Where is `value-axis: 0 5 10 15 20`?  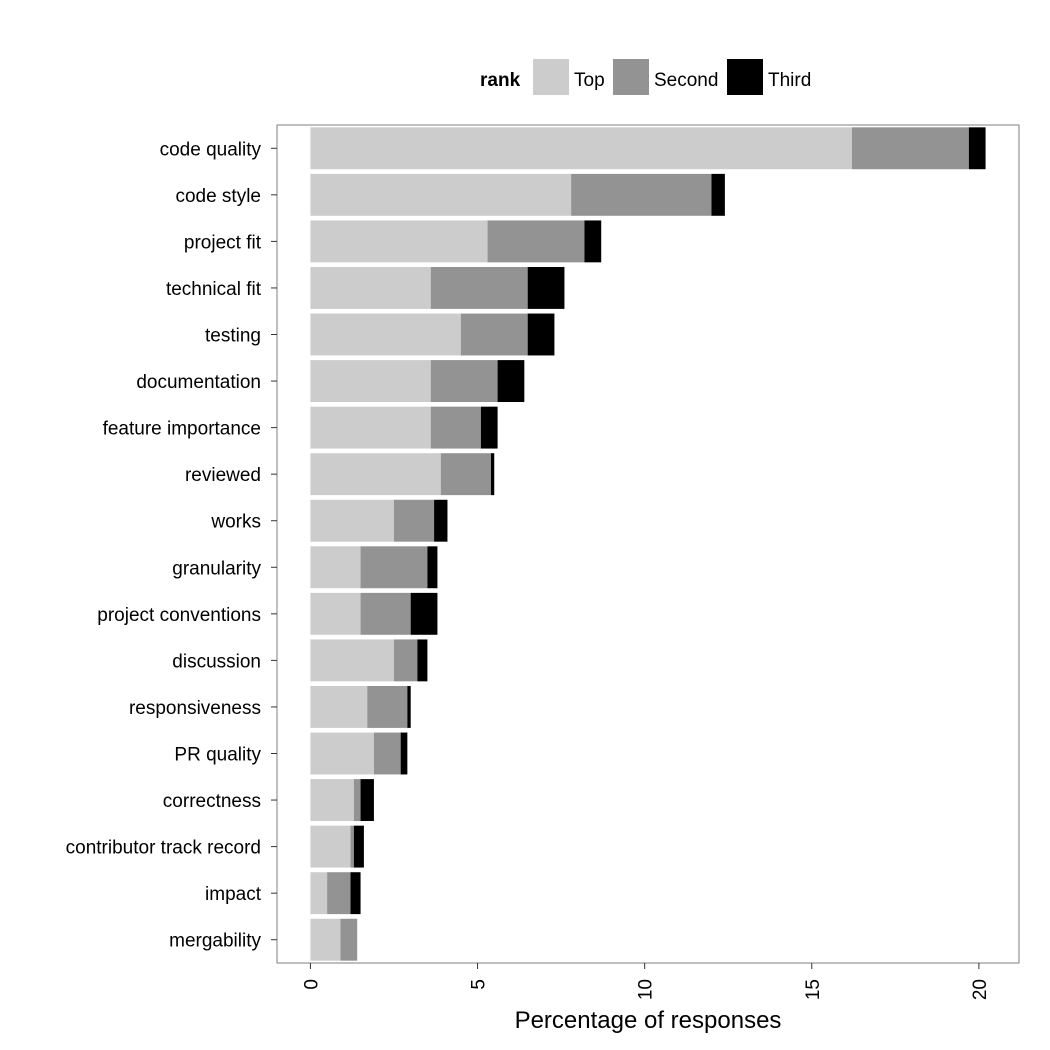 value-axis: 0 5 10 15 20 is located at coordinates (646, 981).